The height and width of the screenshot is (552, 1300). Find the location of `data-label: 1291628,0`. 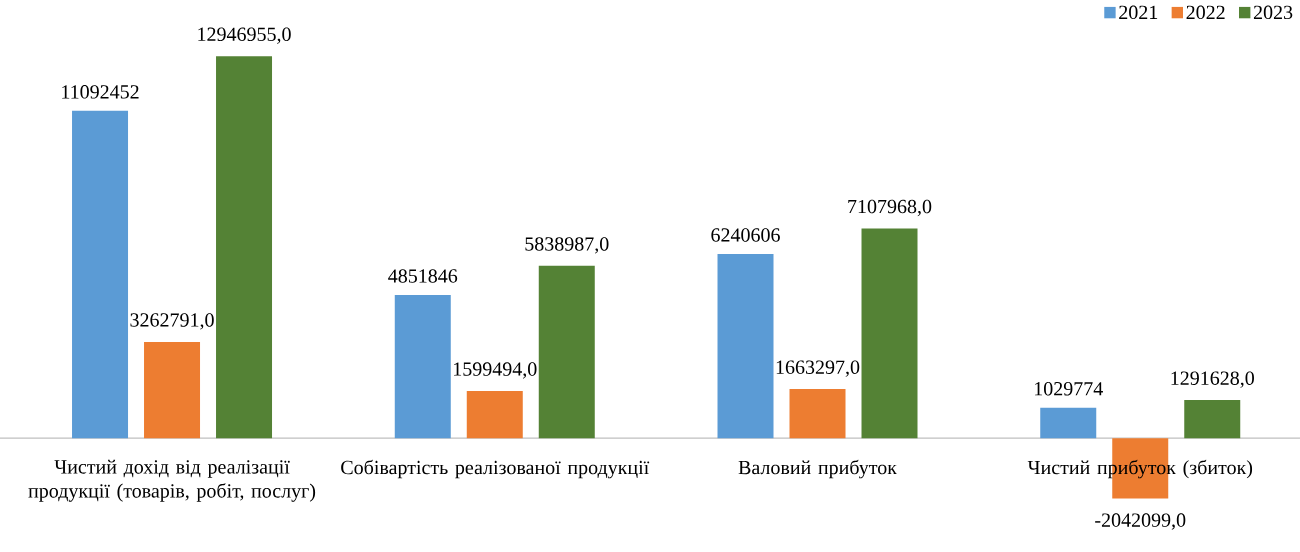

data-label: 1291628,0 is located at coordinates (1212, 379).